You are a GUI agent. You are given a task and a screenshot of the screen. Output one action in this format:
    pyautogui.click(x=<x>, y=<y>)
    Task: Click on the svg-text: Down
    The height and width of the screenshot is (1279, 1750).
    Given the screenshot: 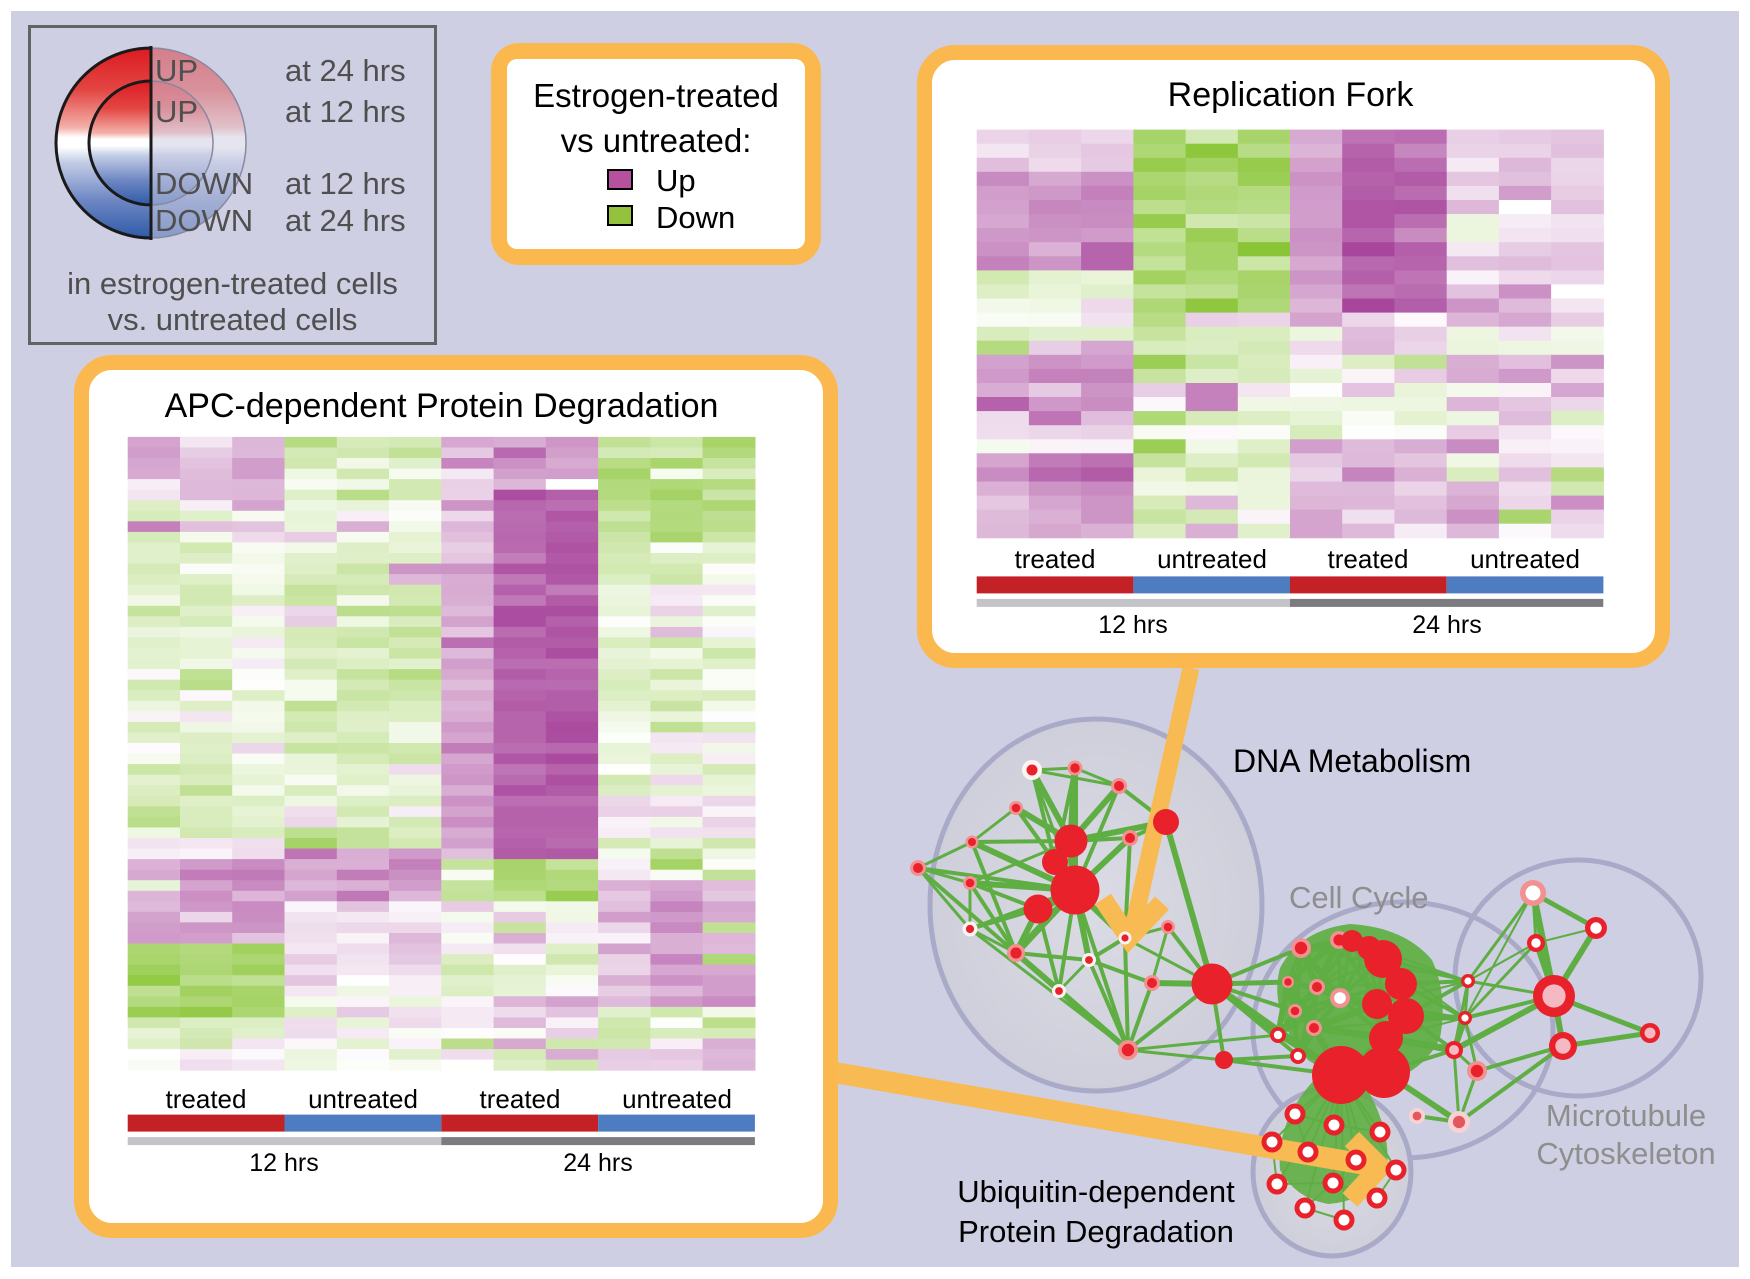 What is the action you would take?
    pyautogui.click(x=695, y=217)
    